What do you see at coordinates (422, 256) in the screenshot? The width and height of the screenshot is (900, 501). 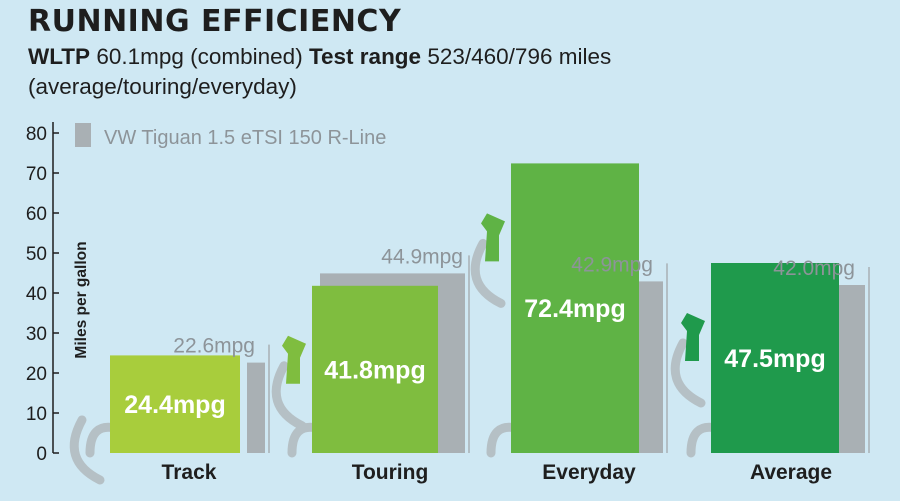 I see `comparison-value-label: 44.9mpg` at bounding box center [422, 256].